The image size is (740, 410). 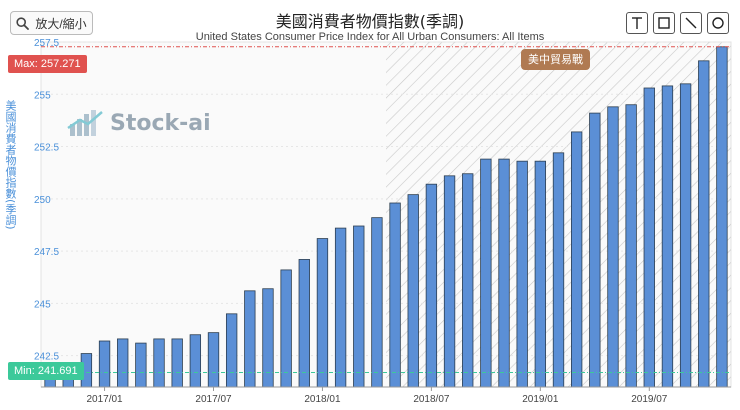 I want to click on circle-tool-button, so click(x=718, y=23).